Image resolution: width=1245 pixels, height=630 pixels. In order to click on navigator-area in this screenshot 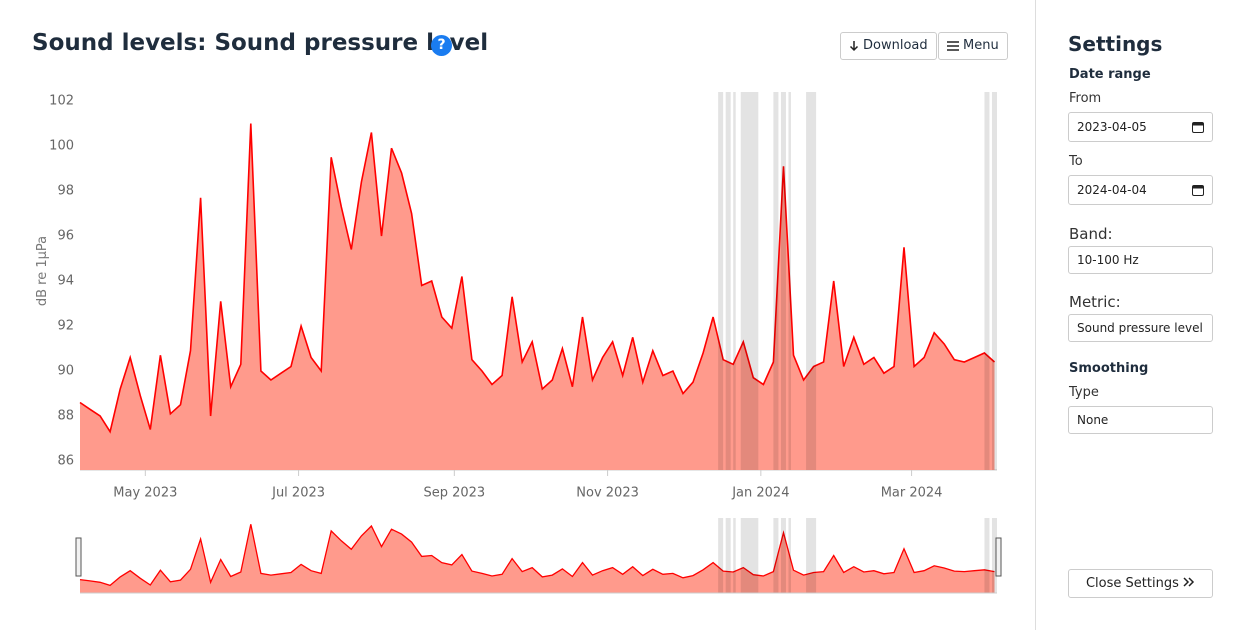, I will do `click(537, 558)`.